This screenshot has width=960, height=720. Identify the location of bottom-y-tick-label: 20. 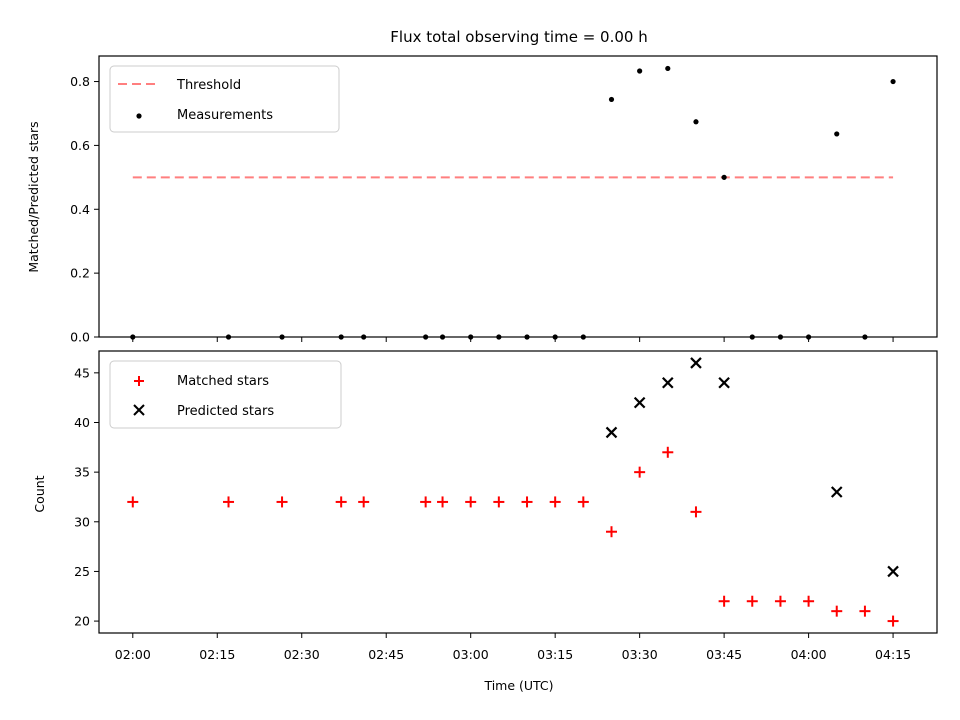
(82, 621).